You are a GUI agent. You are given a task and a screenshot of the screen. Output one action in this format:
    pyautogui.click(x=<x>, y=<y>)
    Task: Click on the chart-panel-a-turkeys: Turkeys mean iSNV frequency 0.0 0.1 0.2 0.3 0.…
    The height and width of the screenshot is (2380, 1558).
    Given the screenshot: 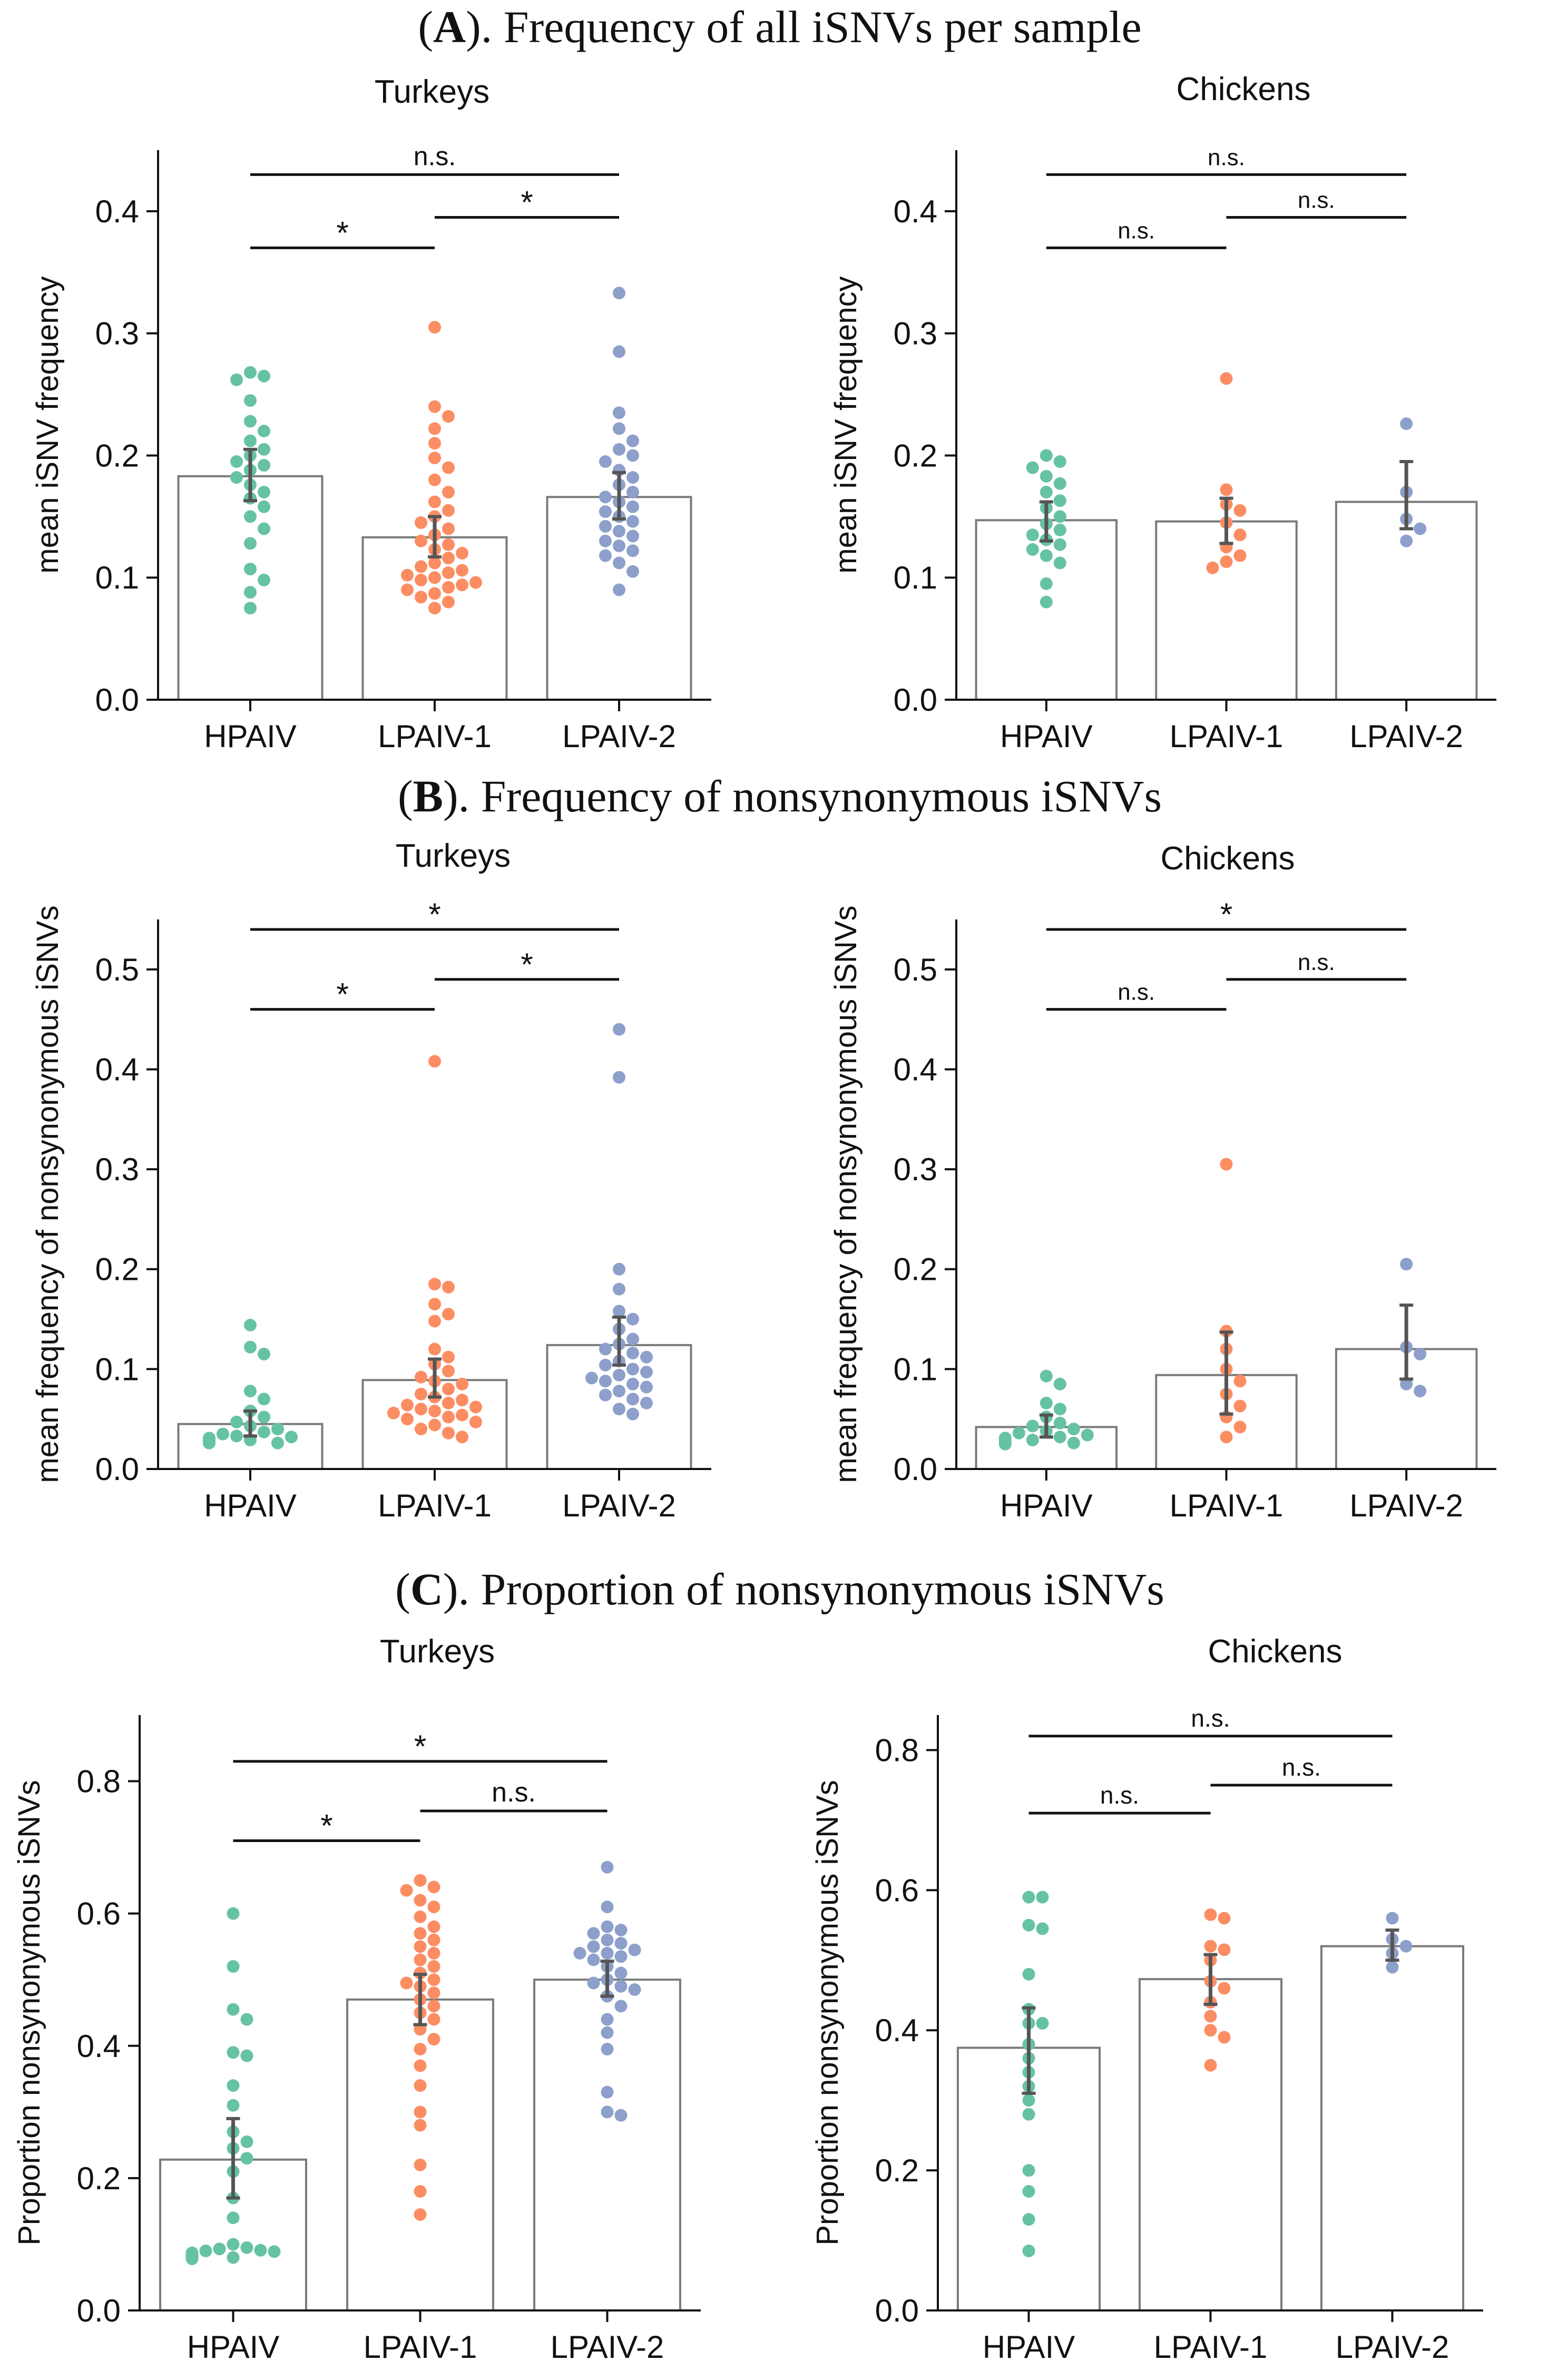 What is the action you would take?
    pyautogui.click(x=371, y=414)
    